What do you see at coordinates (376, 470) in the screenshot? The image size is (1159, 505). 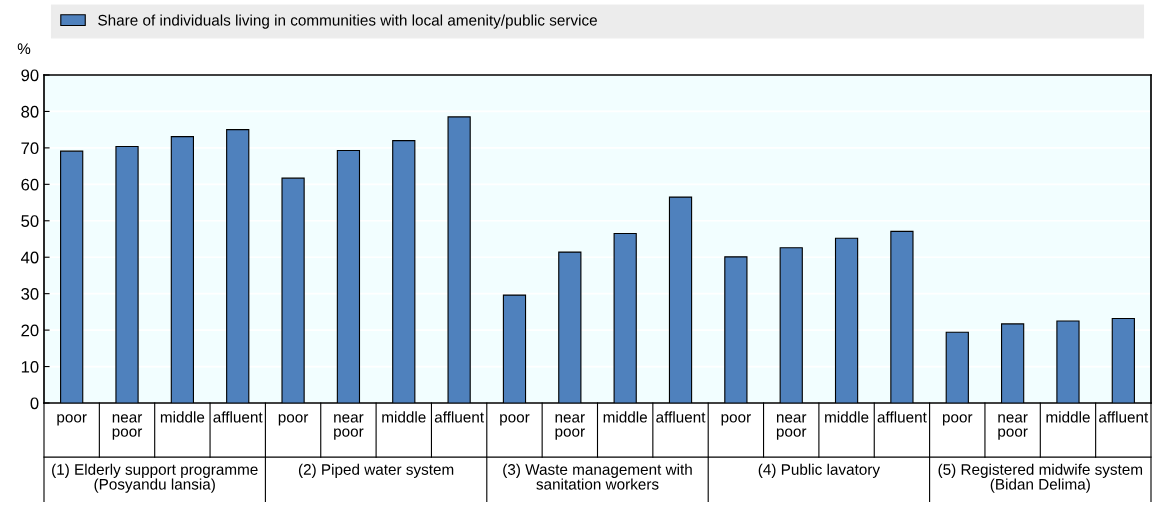 I see `text: (2) Piped water system` at bounding box center [376, 470].